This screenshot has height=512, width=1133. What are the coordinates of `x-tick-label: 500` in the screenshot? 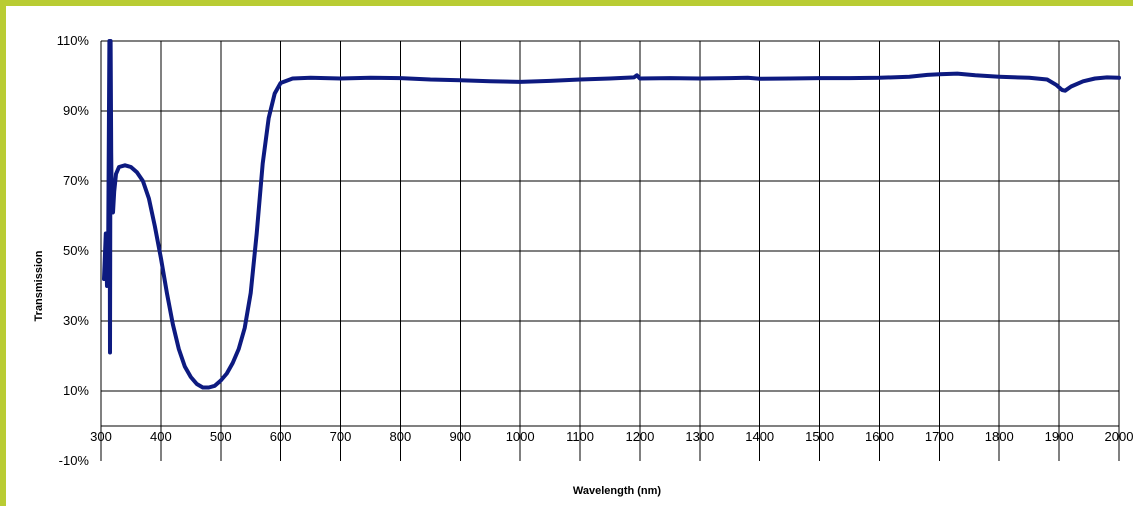 It's located at (221, 436).